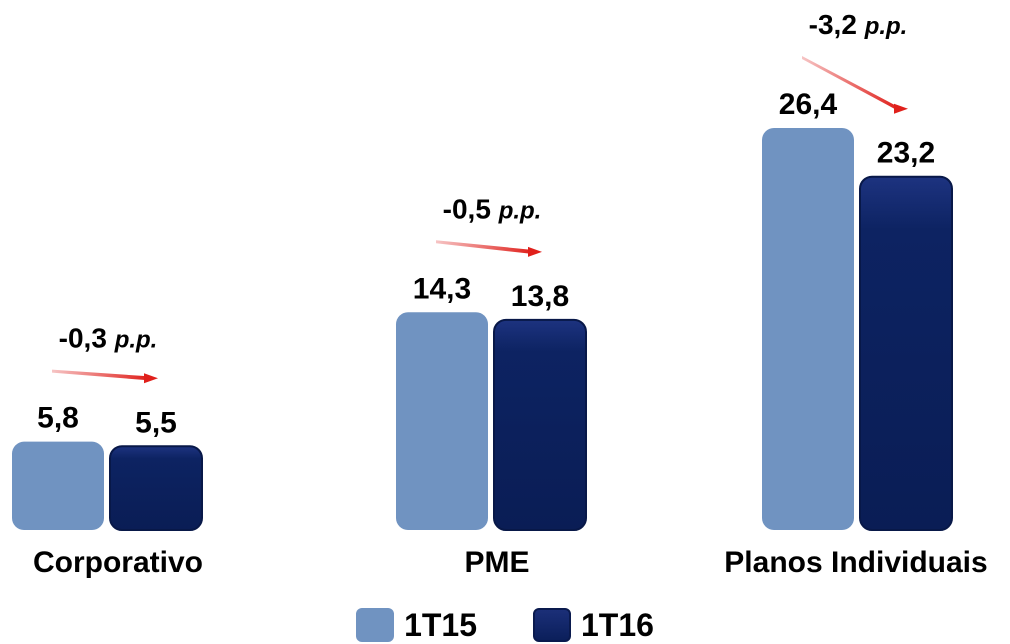 The image size is (1010, 644). Describe the element at coordinates (540, 425) in the screenshot. I see `bar-1t16-pme` at that location.